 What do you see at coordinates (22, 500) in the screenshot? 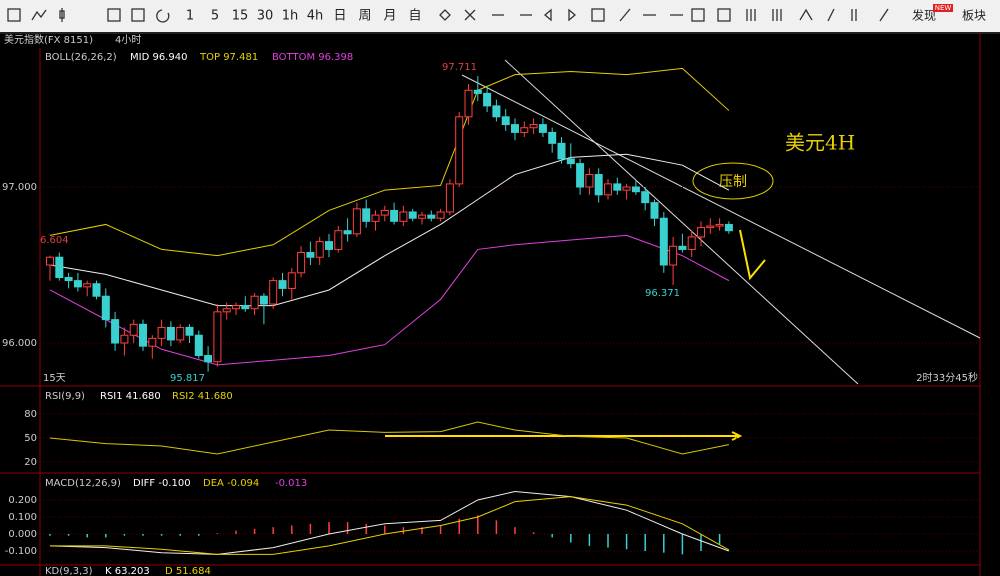
I see `y-tick-label: 0.200` at bounding box center [22, 500].